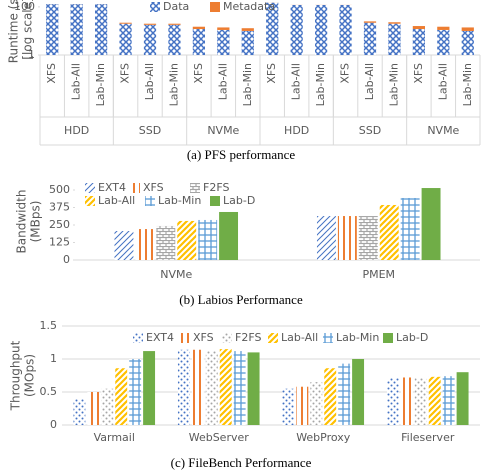 This screenshot has height=471, width=483. I want to click on y-tick-label: 125, so click(59, 242).